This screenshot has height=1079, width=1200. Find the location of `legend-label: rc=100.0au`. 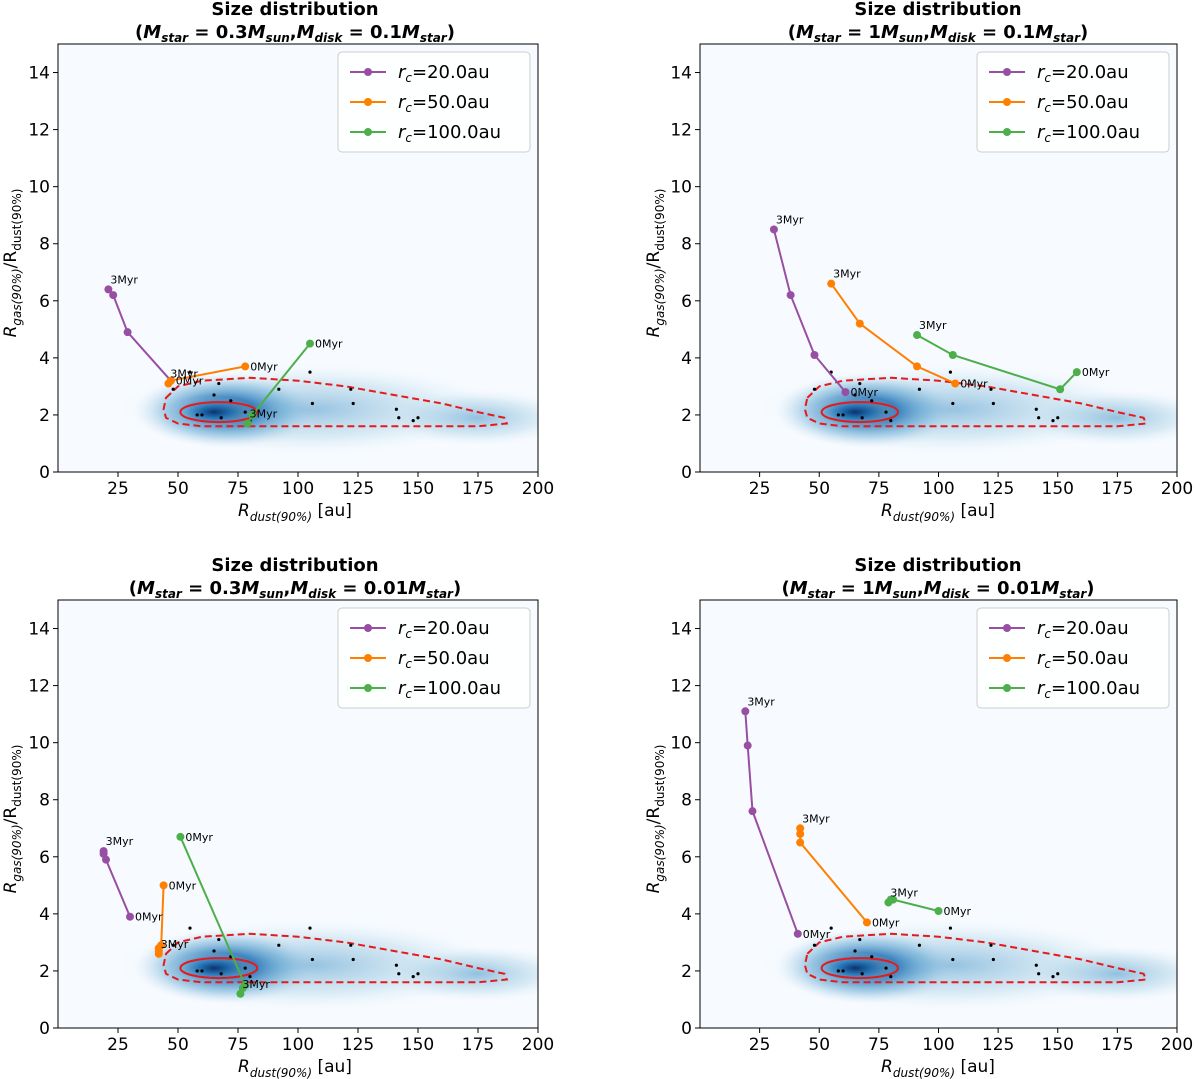

legend-label: rc=100.0au is located at coordinates (449, 689).